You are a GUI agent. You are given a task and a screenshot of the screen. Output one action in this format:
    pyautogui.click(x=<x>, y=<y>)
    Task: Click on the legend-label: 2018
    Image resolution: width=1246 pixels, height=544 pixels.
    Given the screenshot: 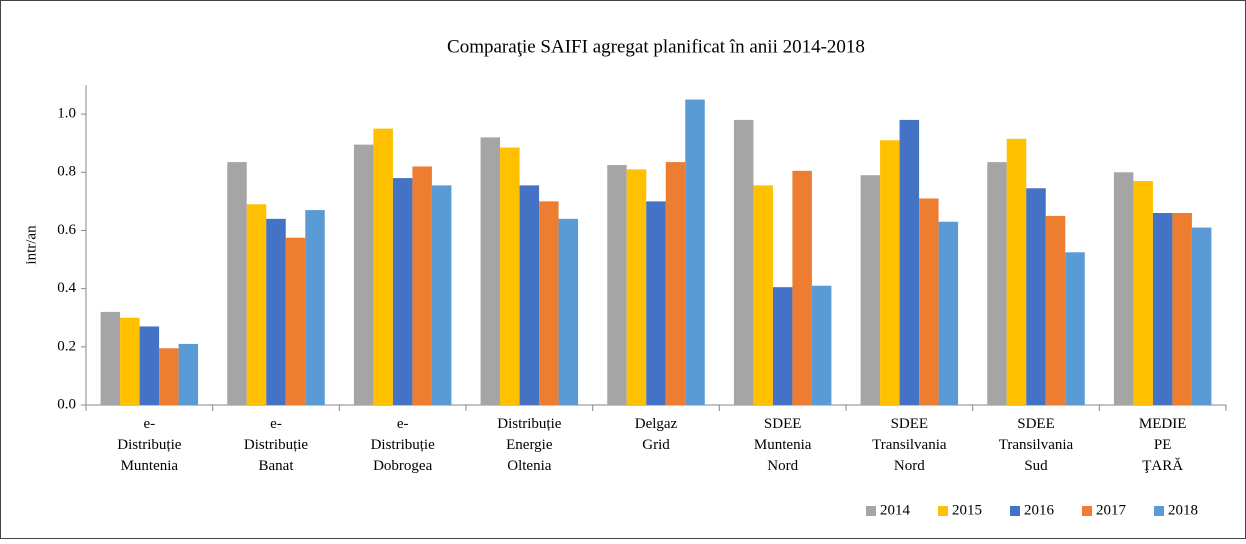 What is the action you would take?
    pyautogui.click(x=1183, y=510)
    